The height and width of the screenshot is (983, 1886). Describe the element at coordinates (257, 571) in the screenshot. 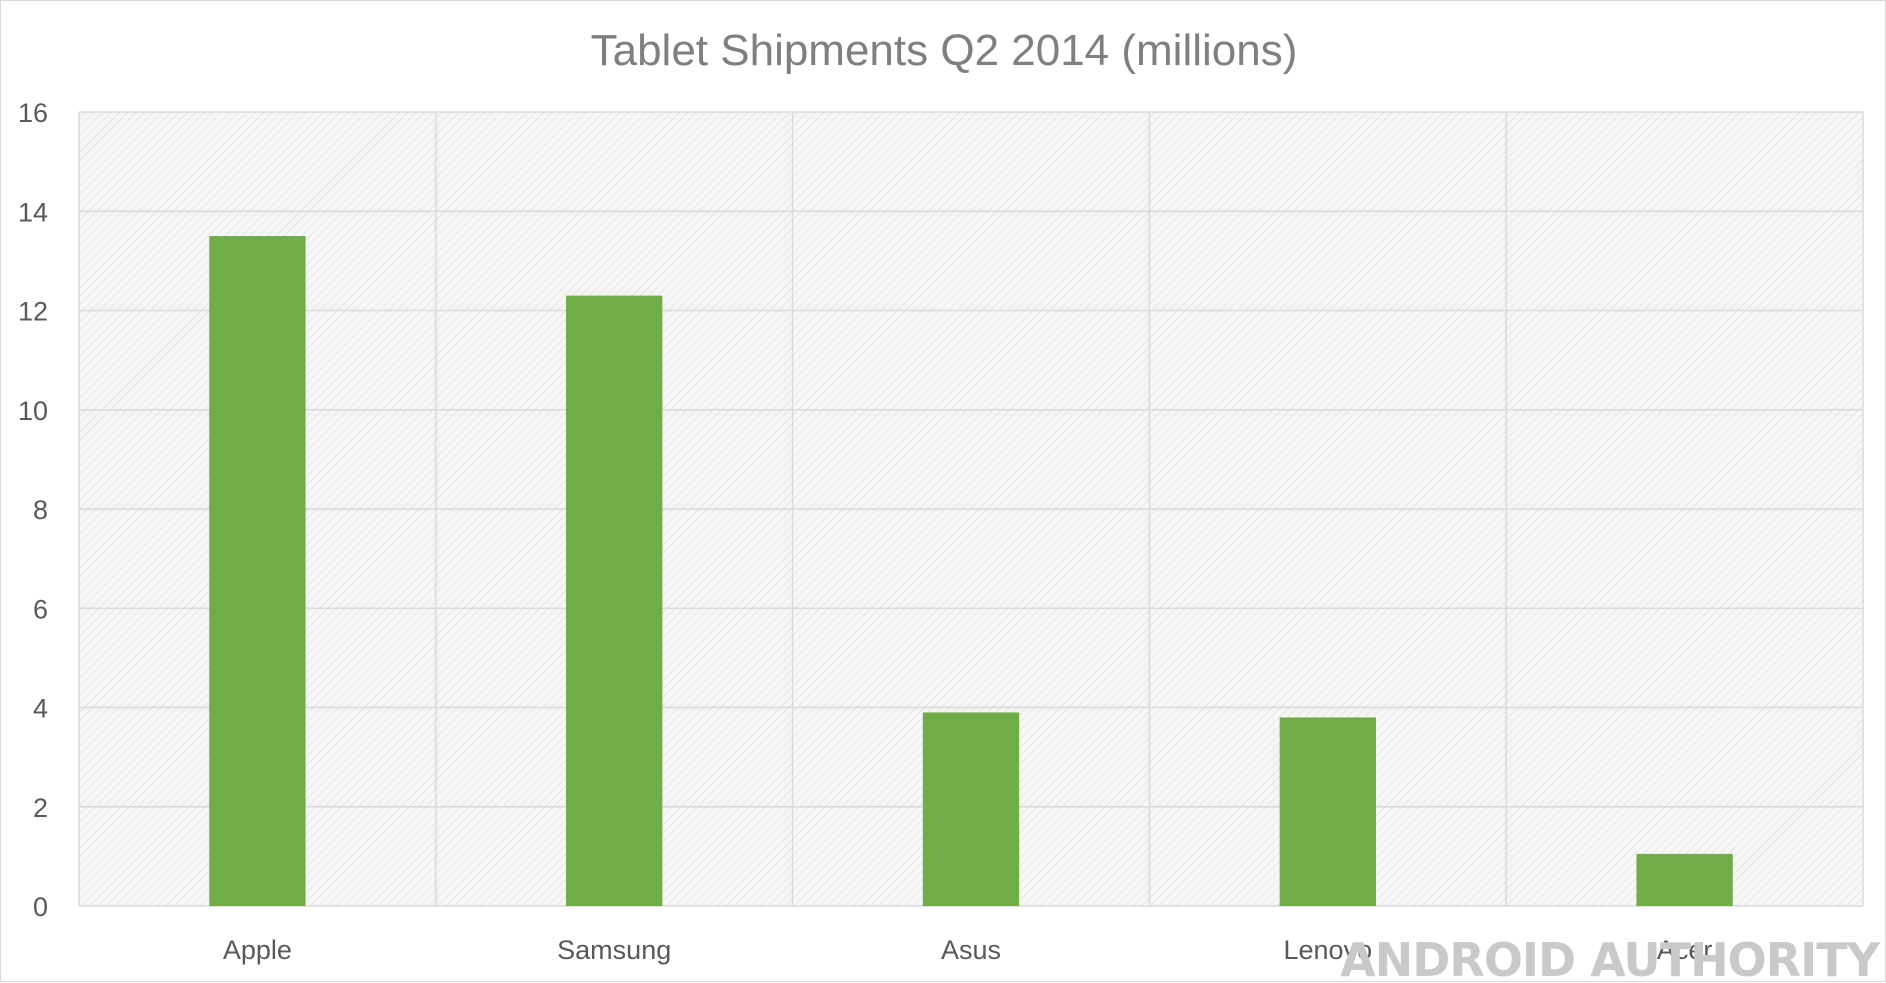

I see `bar-apple` at that location.